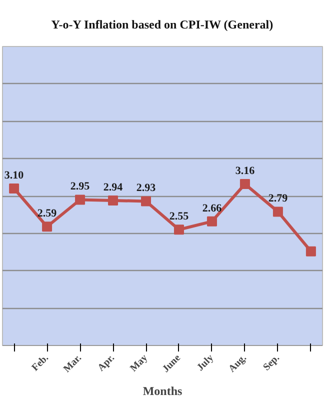 Image resolution: width=324 pixels, height=400 pixels. I want to click on data-label: 2.93, so click(146, 188).